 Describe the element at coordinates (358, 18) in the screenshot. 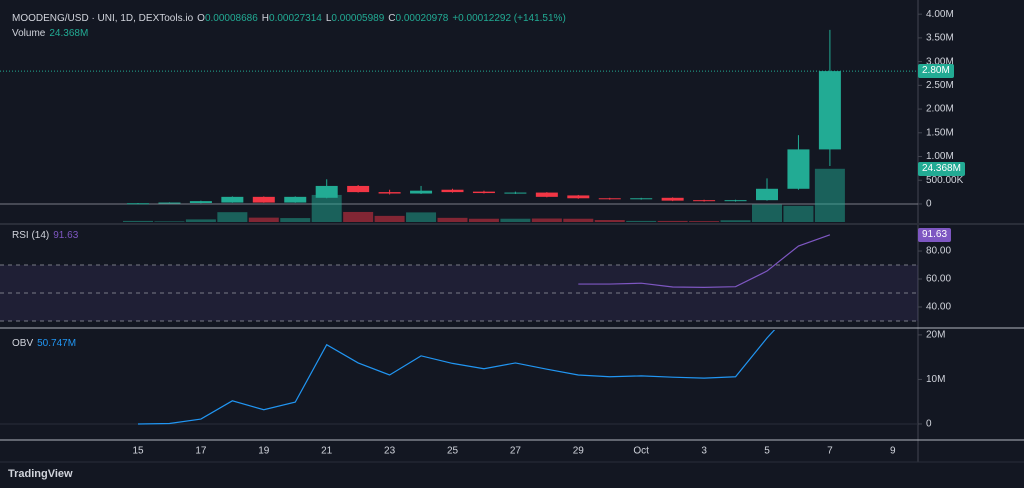

I see `ohlc-value: 0.00005989` at that location.